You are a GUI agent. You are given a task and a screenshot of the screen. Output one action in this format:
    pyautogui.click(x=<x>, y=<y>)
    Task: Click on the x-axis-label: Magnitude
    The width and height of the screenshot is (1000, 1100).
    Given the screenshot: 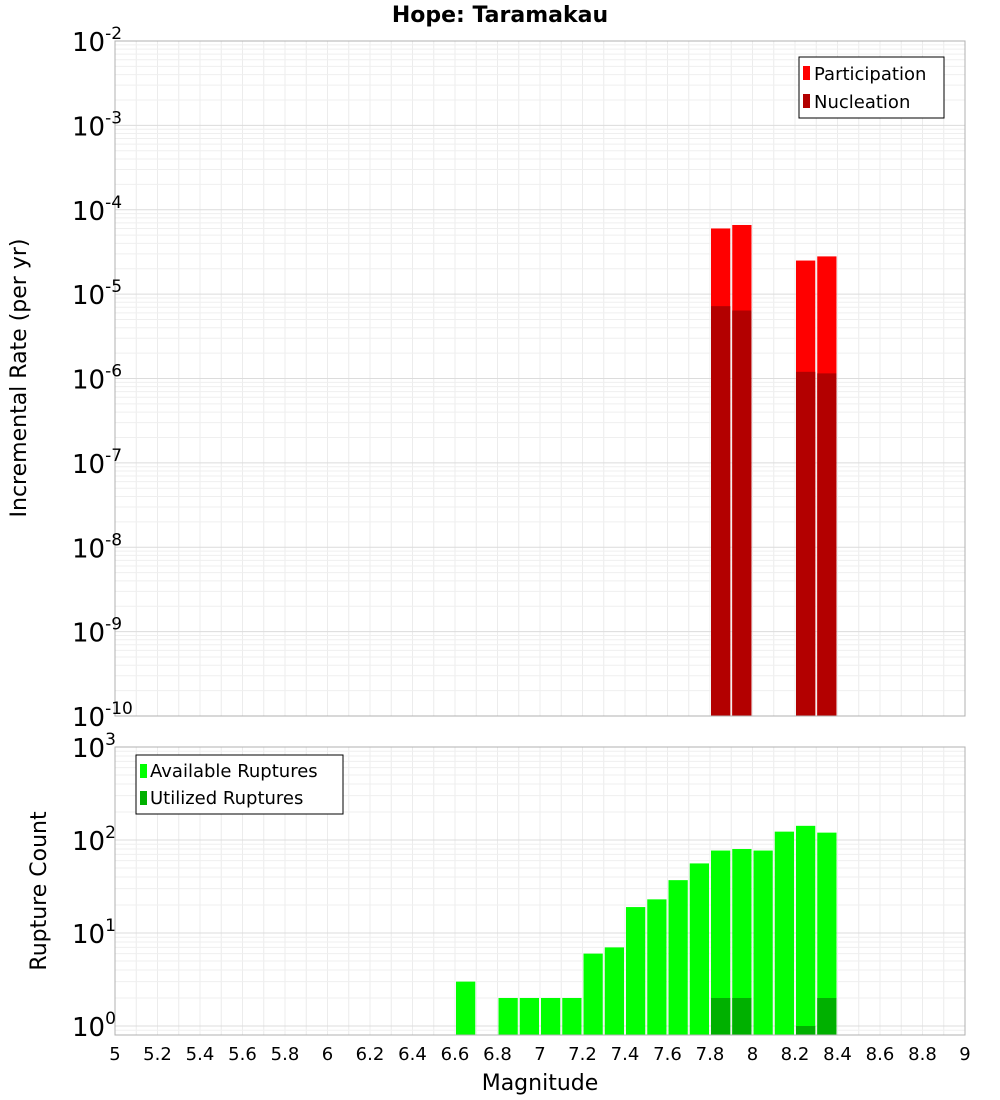 What is the action you would take?
    pyautogui.click(x=540, y=1083)
    